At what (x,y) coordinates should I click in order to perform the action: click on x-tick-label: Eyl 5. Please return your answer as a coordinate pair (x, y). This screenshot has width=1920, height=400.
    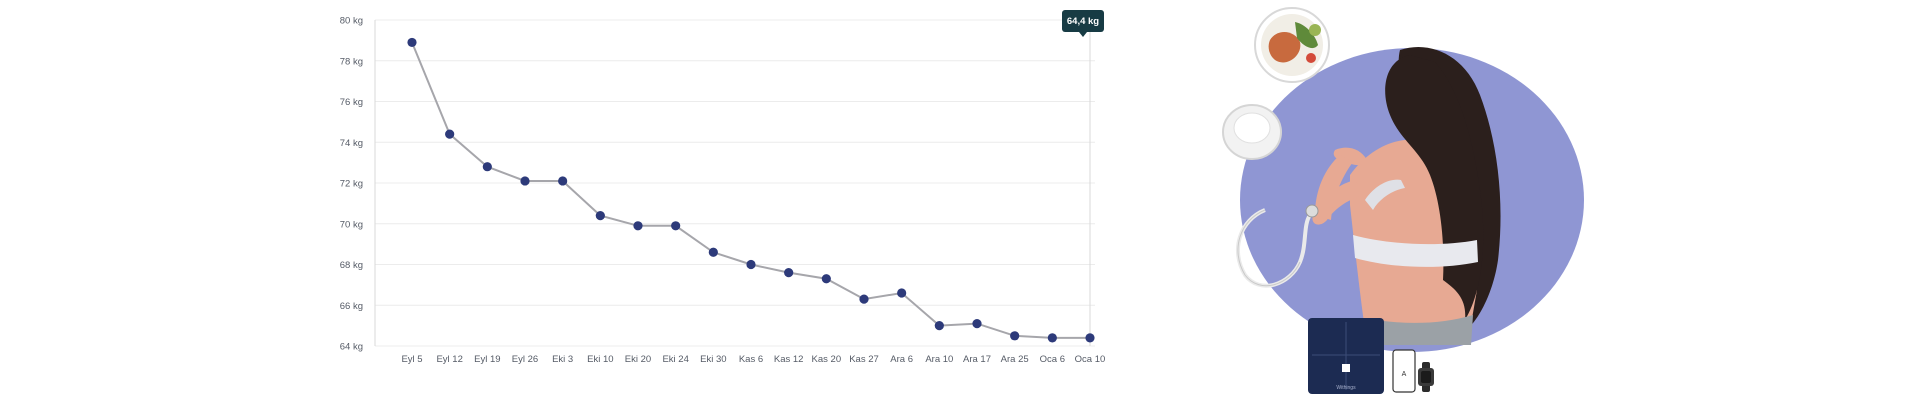
    Looking at the image, I should click on (411, 359).